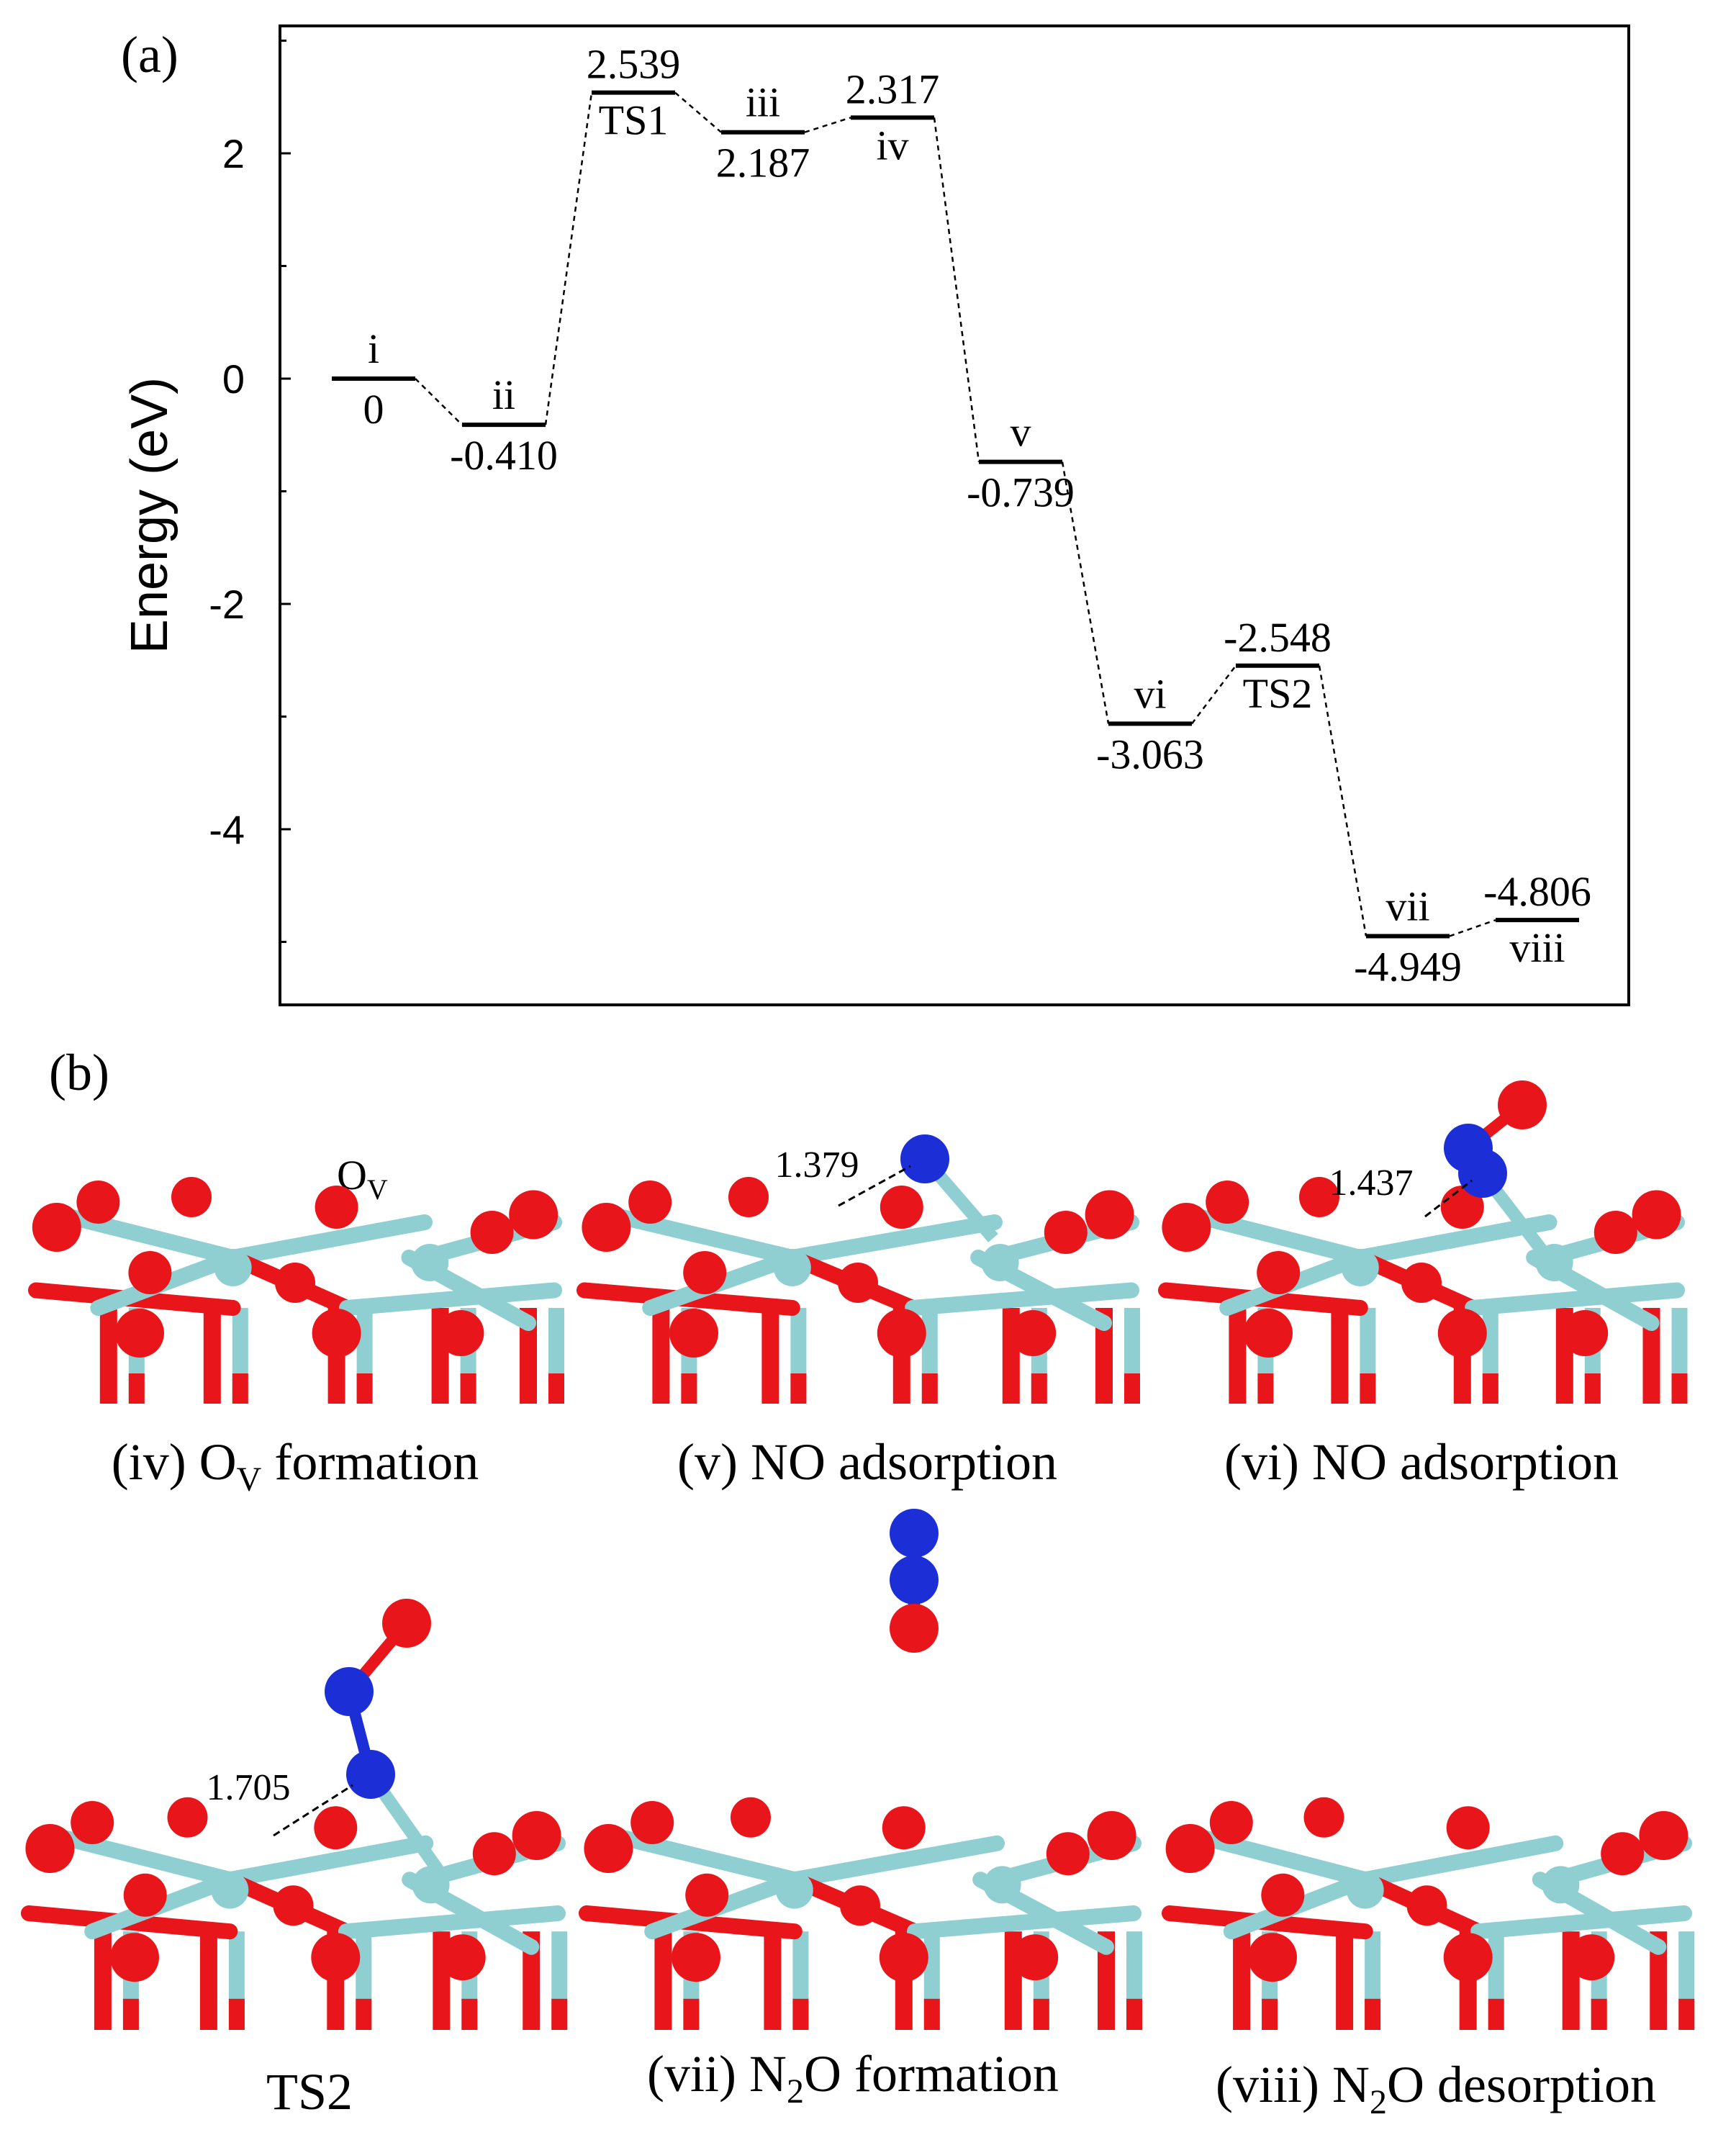  What do you see at coordinates (859, 1312) in the screenshot?
I see `structure-v: 1.379 (v) NO adsorption` at bounding box center [859, 1312].